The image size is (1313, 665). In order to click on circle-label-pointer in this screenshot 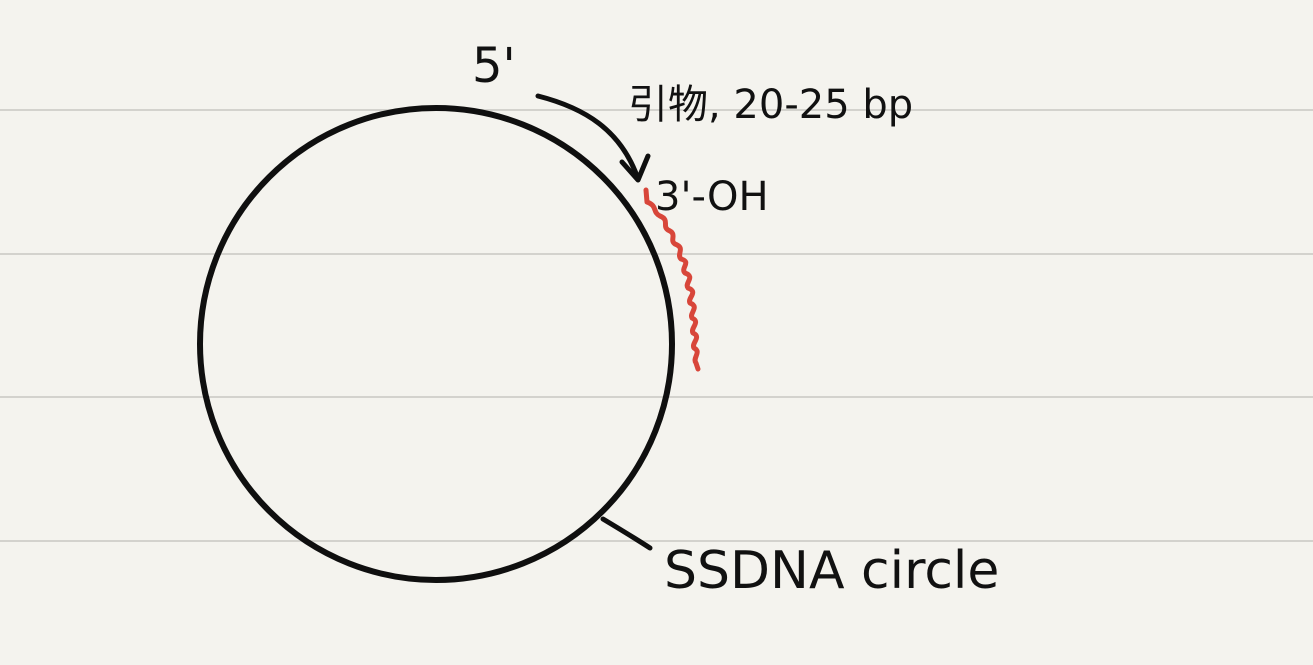, I will do `click(626, 533)`.